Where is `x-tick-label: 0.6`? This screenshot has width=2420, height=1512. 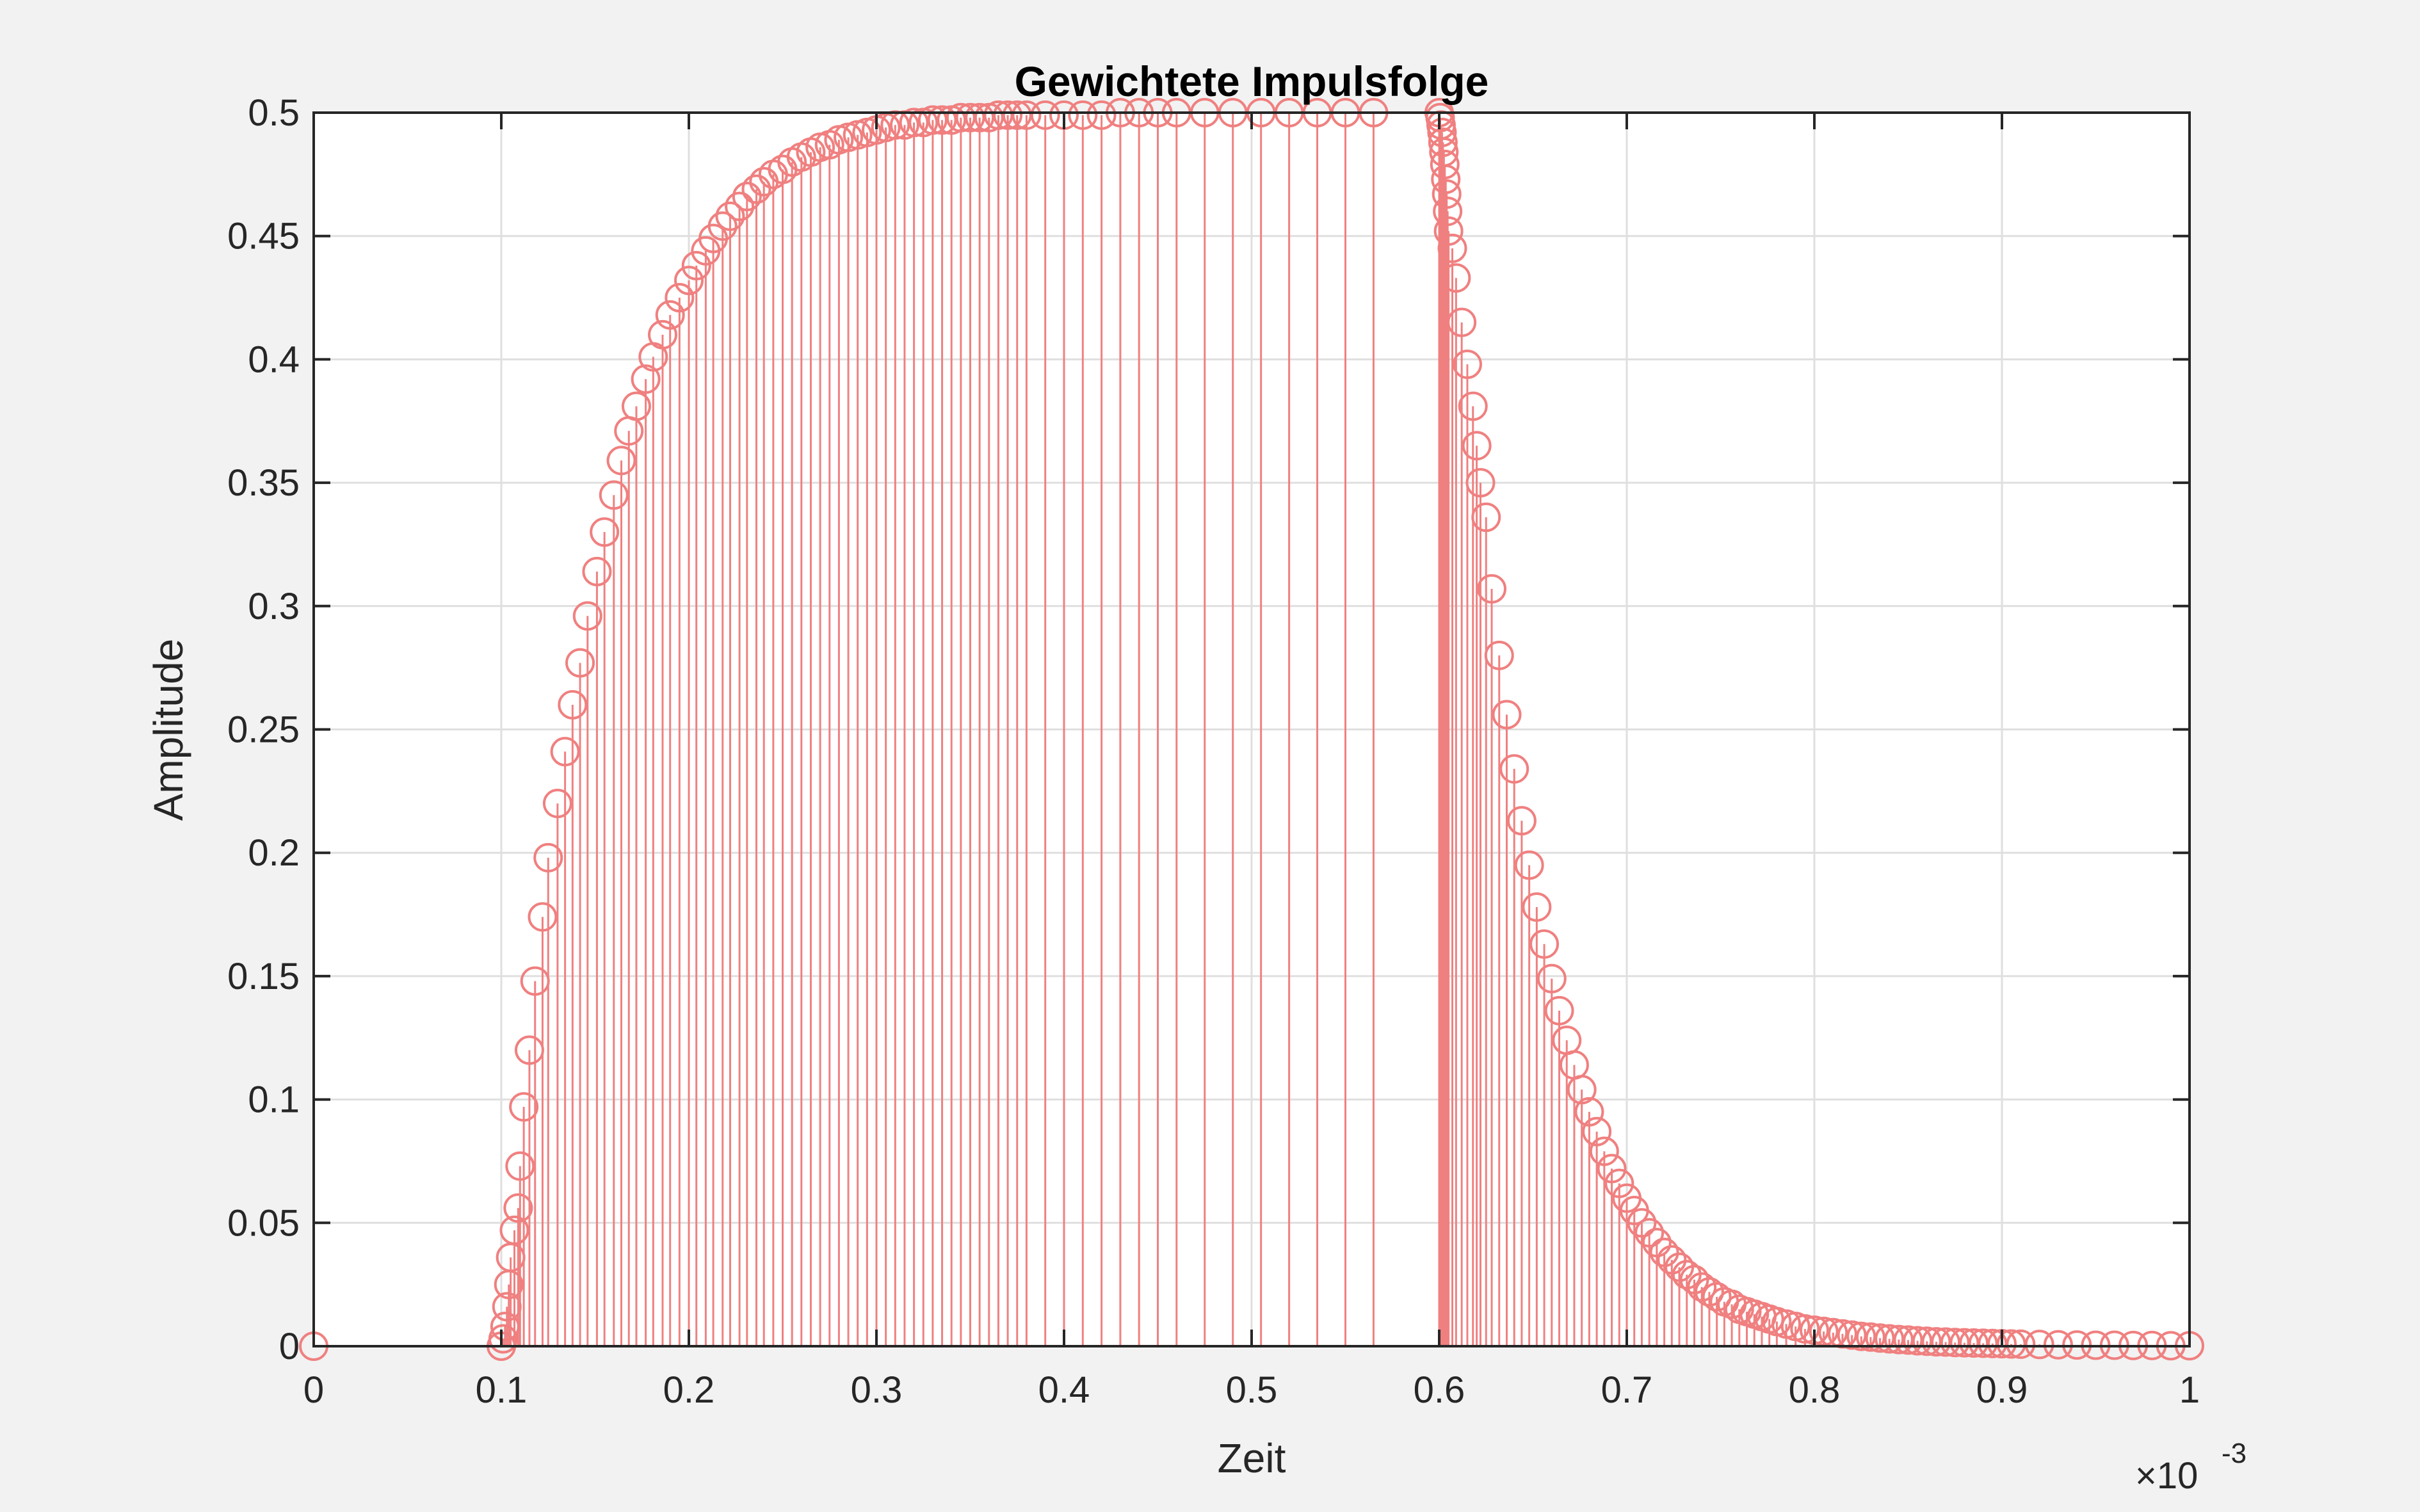
x-tick-label: 0.6 is located at coordinates (1439, 1390).